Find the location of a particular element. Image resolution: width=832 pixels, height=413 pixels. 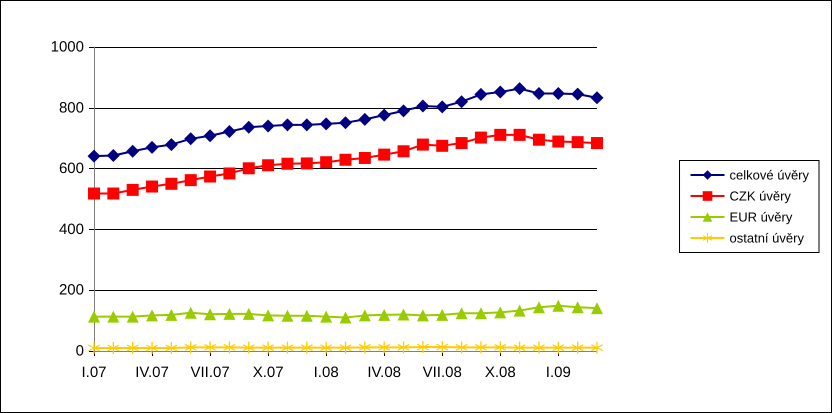

x-tick-label: I.09 is located at coordinates (558, 372).